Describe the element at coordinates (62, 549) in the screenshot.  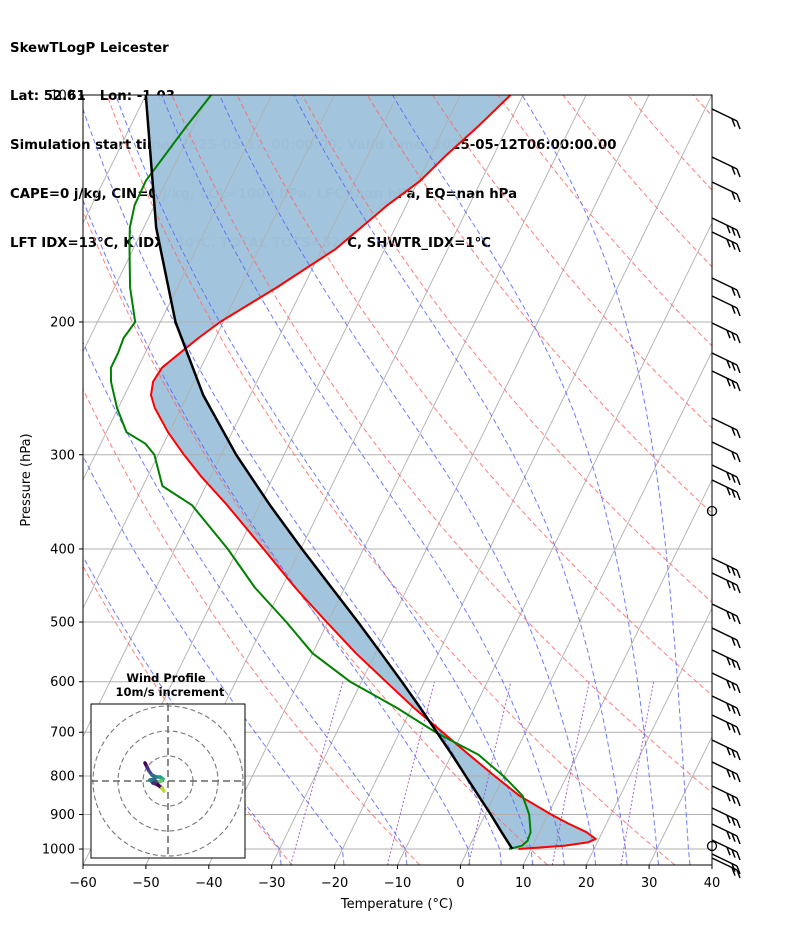
I see `y-tick-label: 400` at that location.